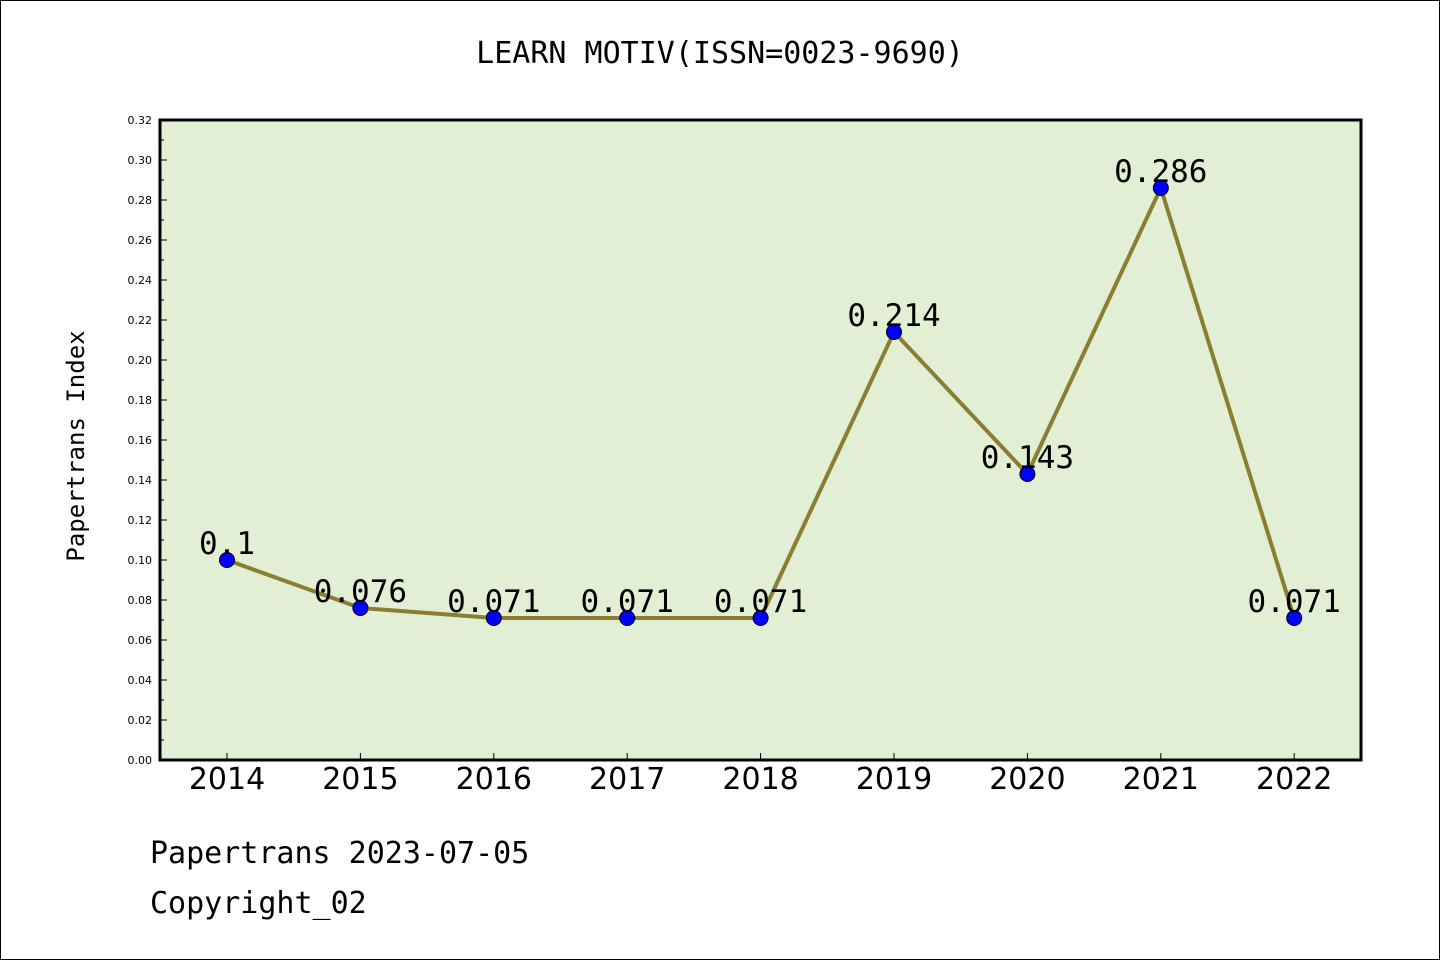 Image resolution: width=1440 pixels, height=960 pixels. Describe the element at coordinates (140, 280) in the screenshot. I see `y-tick-label: 0.24` at that location.